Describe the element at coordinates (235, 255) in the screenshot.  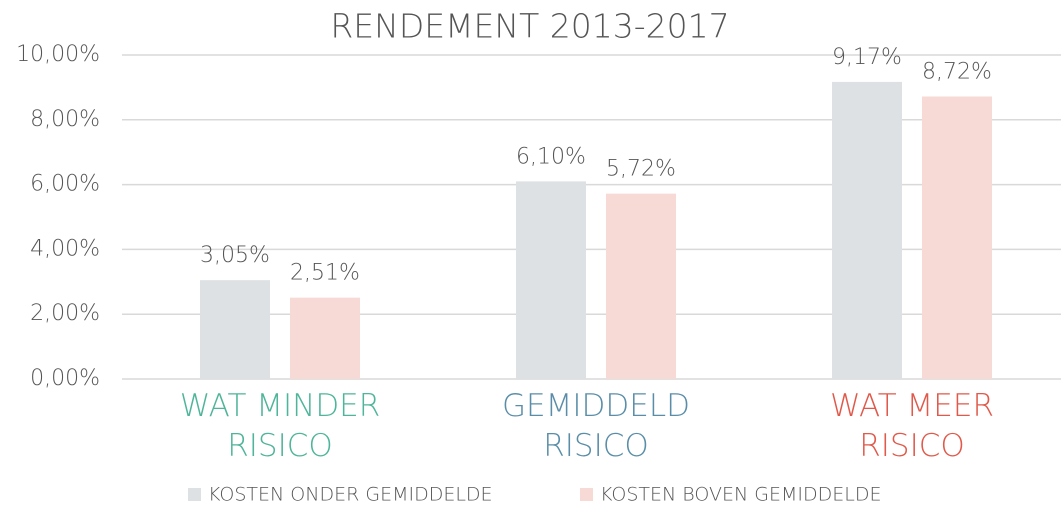
I see `value-label: 3,05%` at that location.